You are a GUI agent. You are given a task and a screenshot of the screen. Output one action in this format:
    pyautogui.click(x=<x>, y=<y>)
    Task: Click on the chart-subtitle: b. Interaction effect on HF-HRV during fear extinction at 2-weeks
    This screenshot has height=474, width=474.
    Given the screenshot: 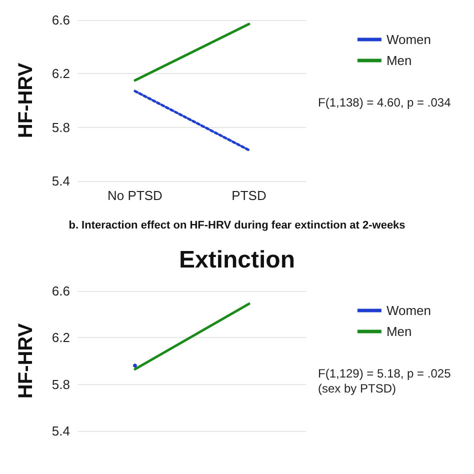 What is the action you would take?
    pyautogui.click(x=237, y=226)
    